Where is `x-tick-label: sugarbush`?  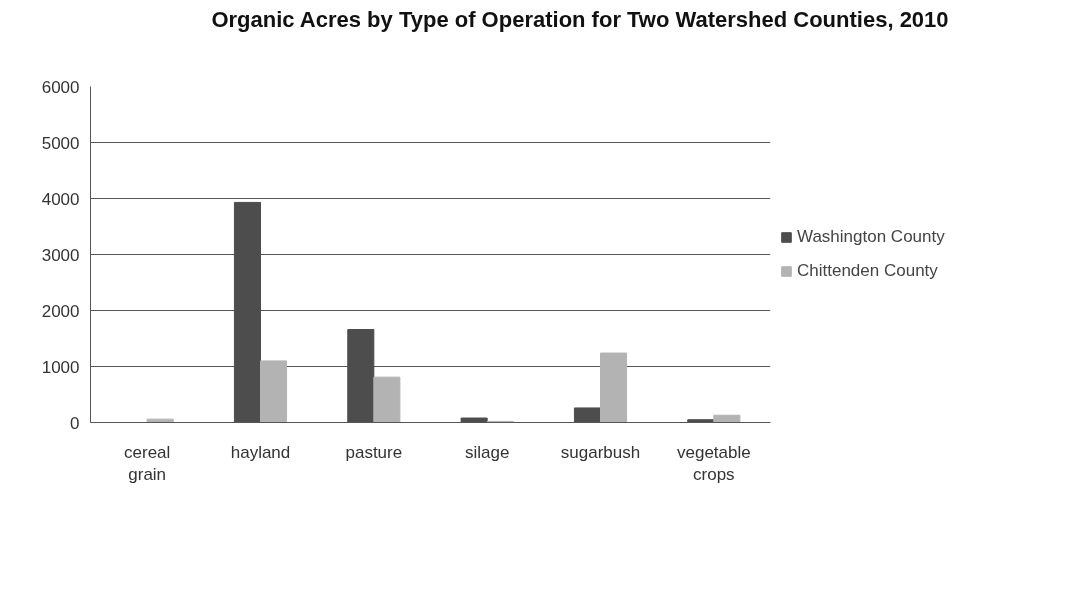
x-tick-label: sugarbush is located at coordinates (600, 452).